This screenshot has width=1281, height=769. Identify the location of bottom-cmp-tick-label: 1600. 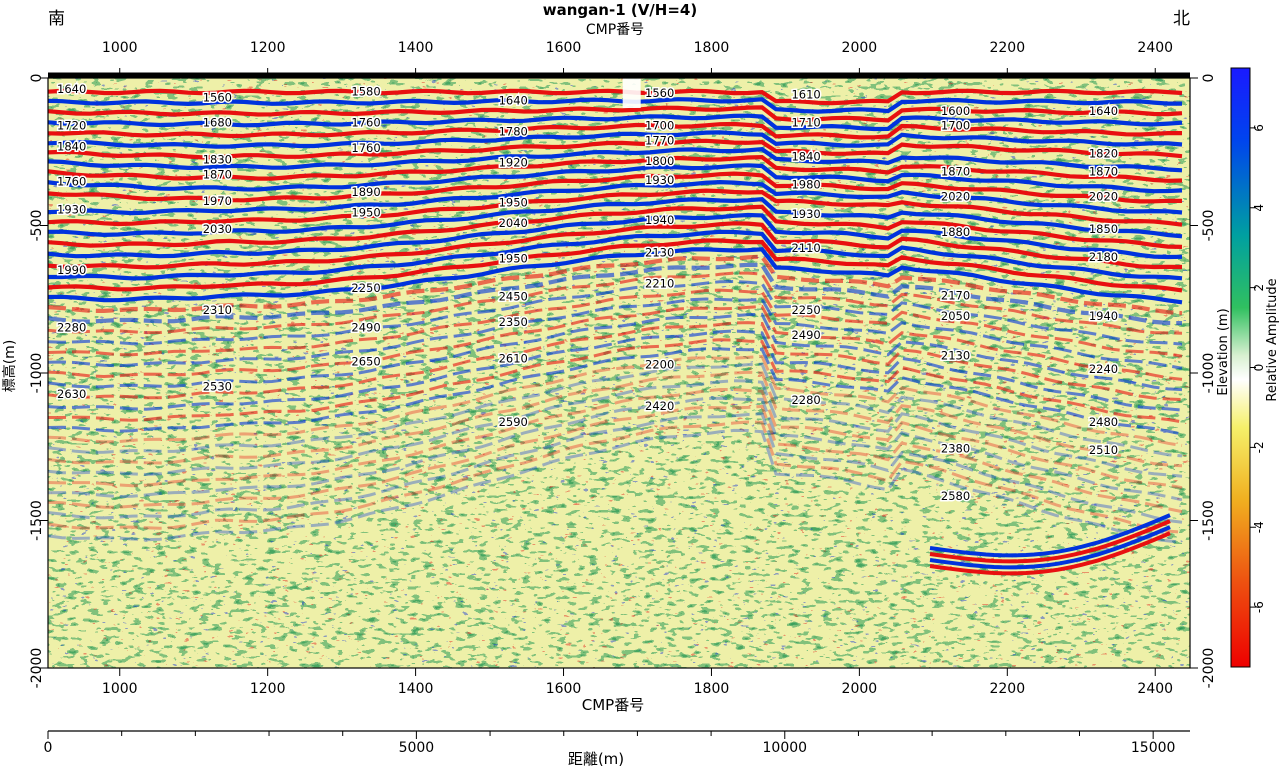
(564, 689).